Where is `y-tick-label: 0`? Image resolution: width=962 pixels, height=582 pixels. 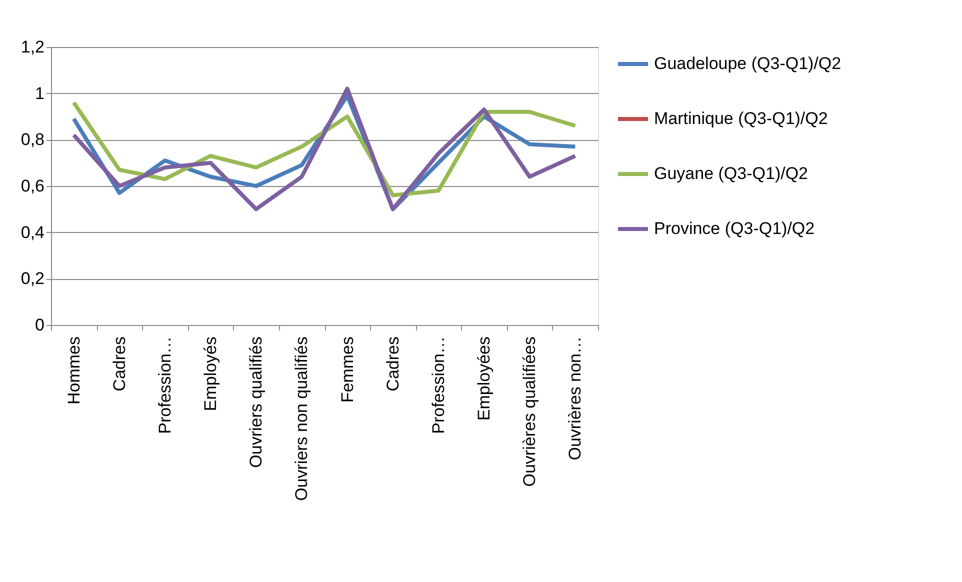 y-tick-label: 0 is located at coordinates (39, 325).